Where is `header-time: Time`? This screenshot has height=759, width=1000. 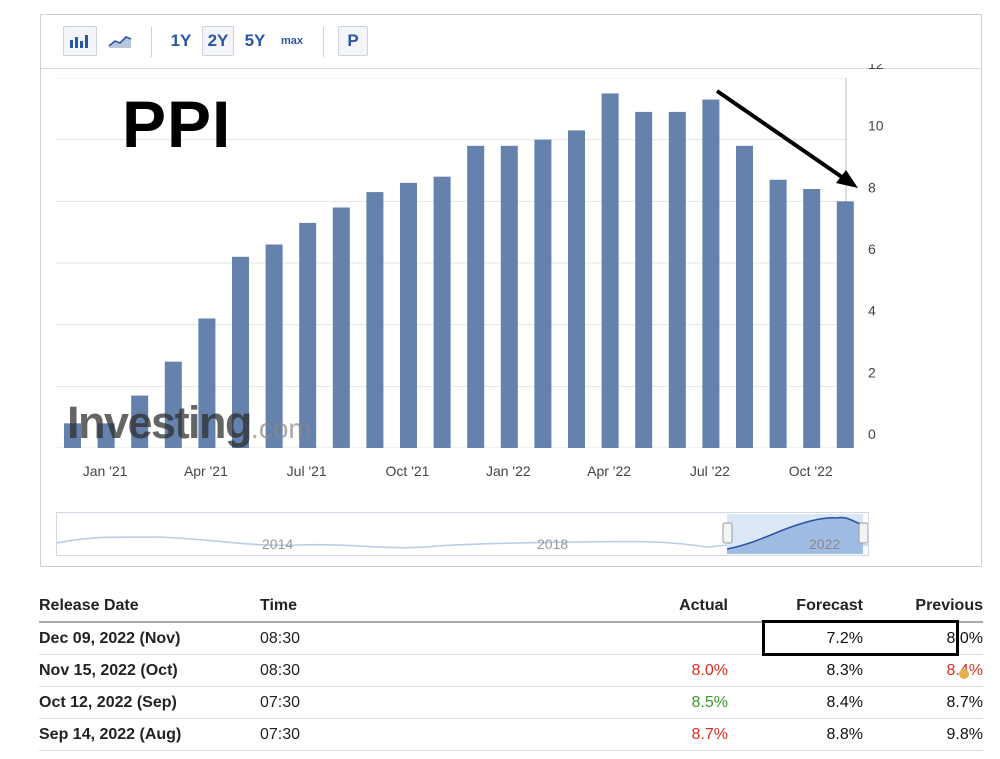 header-time: Time is located at coordinates (432, 606).